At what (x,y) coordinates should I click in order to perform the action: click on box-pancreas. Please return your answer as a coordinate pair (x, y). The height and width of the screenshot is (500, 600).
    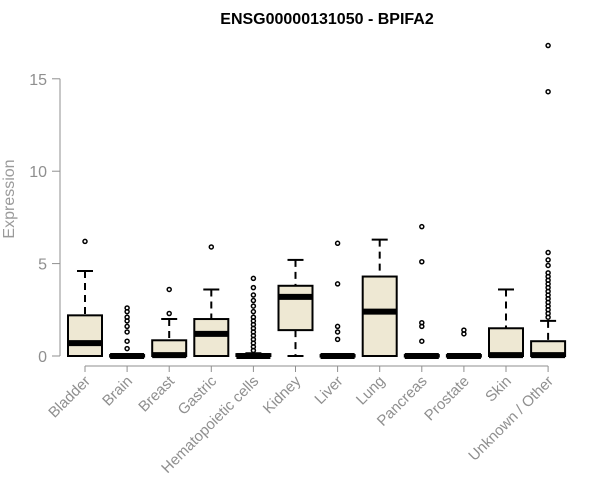
    Looking at the image, I should click on (421, 291).